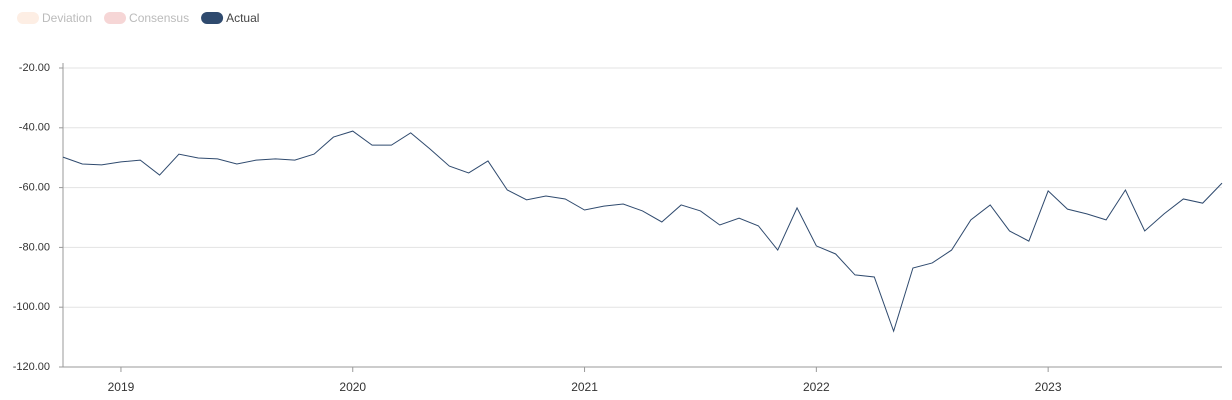  What do you see at coordinates (242, 18) in the screenshot?
I see `legend-label: Actual` at bounding box center [242, 18].